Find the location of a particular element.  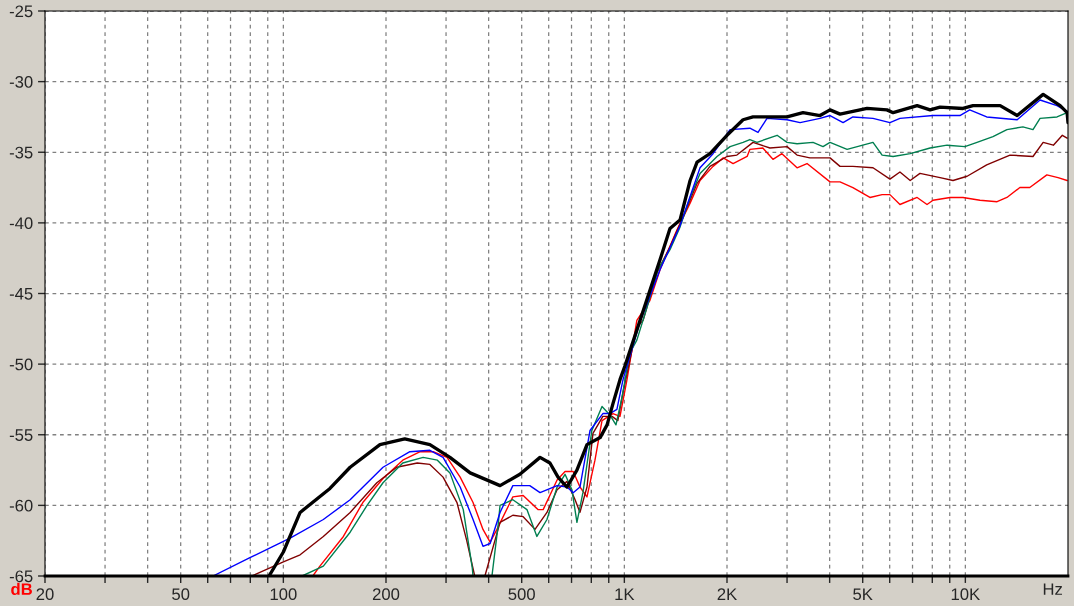

x-tick-label: 2K is located at coordinates (727, 594).